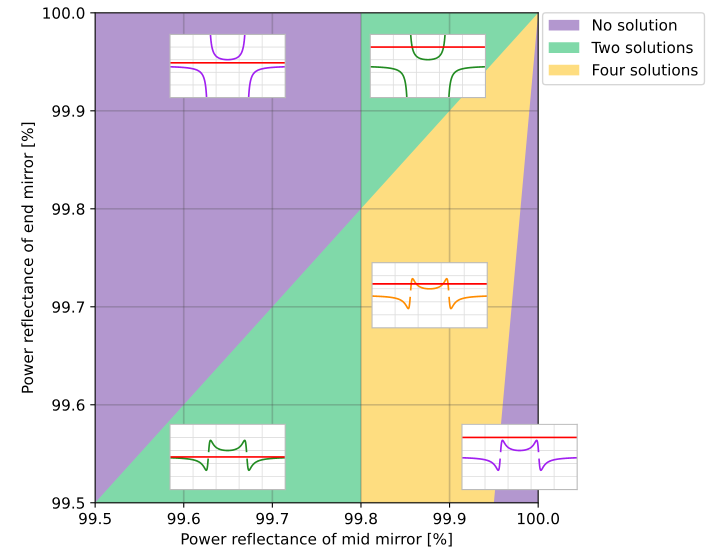 This screenshot has height=558, width=710. What do you see at coordinates (95, 518) in the screenshot?
I see `x-tick-label: 99.5` at bounding box center [95, 518].